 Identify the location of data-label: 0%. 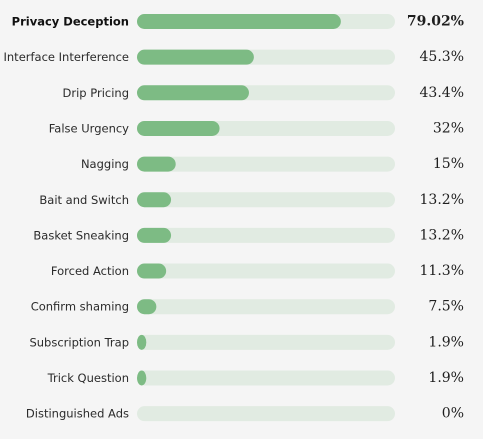
(453, 414).